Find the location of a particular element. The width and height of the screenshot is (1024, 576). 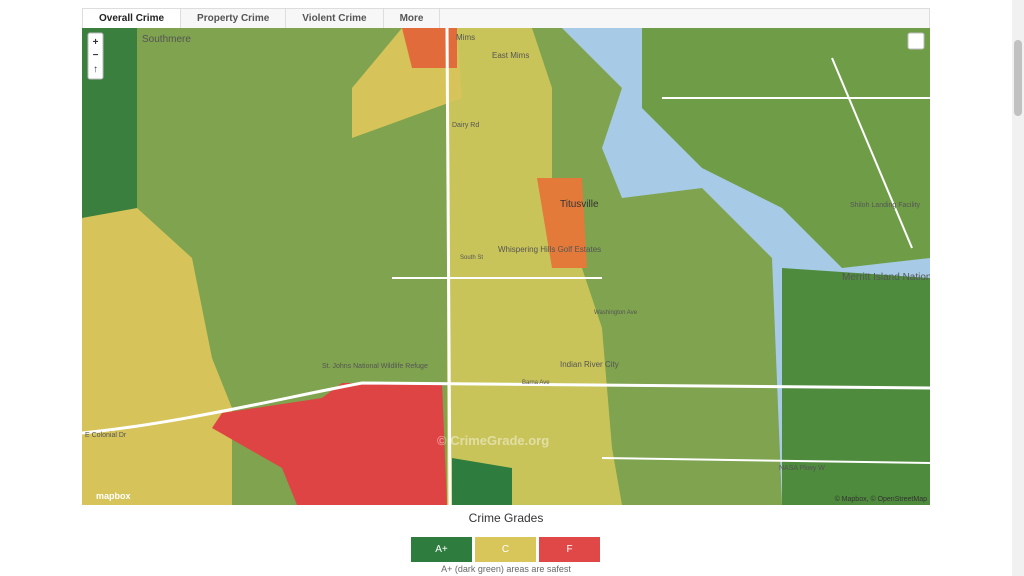

grade-box: C is located at coordinates (505, 549).